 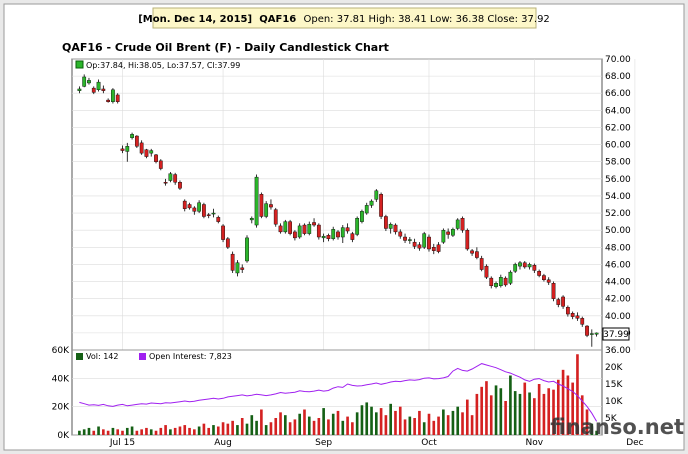 I want to click on price-y-tick-label: 42.00, so click(x=618, y=300).